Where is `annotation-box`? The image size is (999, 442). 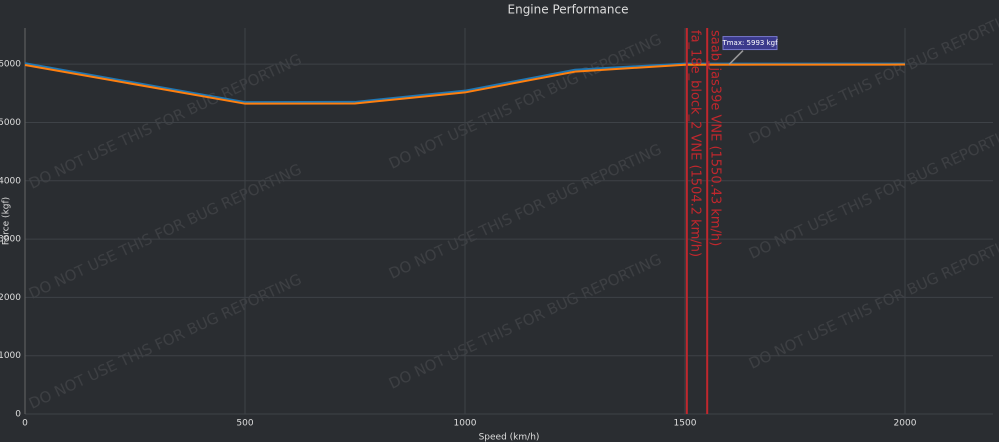
annotation-box is located at coordinates (750, 43).